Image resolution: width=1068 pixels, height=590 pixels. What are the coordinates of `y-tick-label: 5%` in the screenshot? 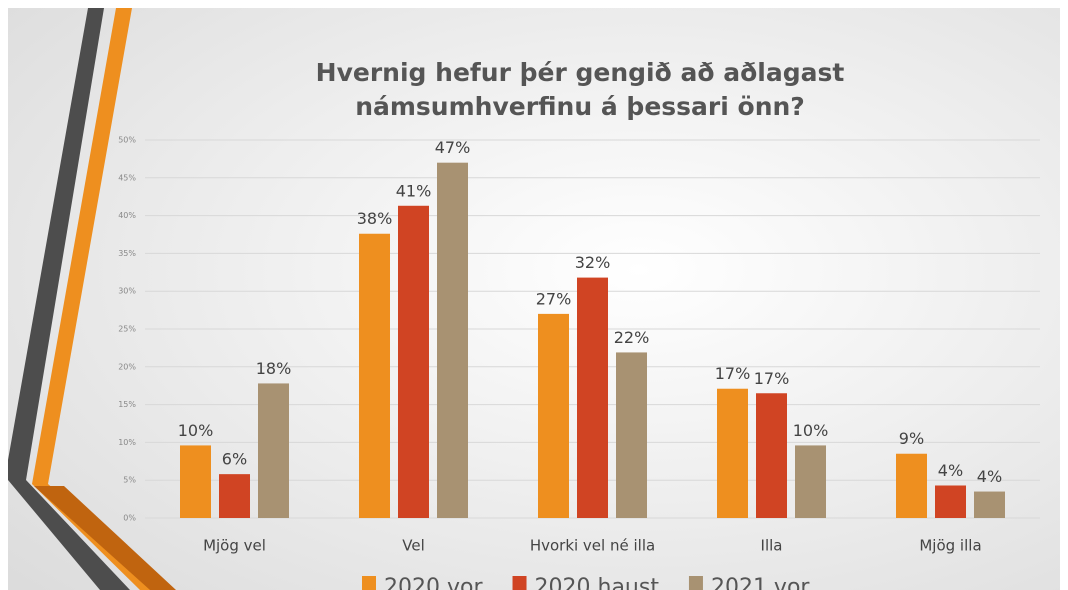 It's located at (129, 480).